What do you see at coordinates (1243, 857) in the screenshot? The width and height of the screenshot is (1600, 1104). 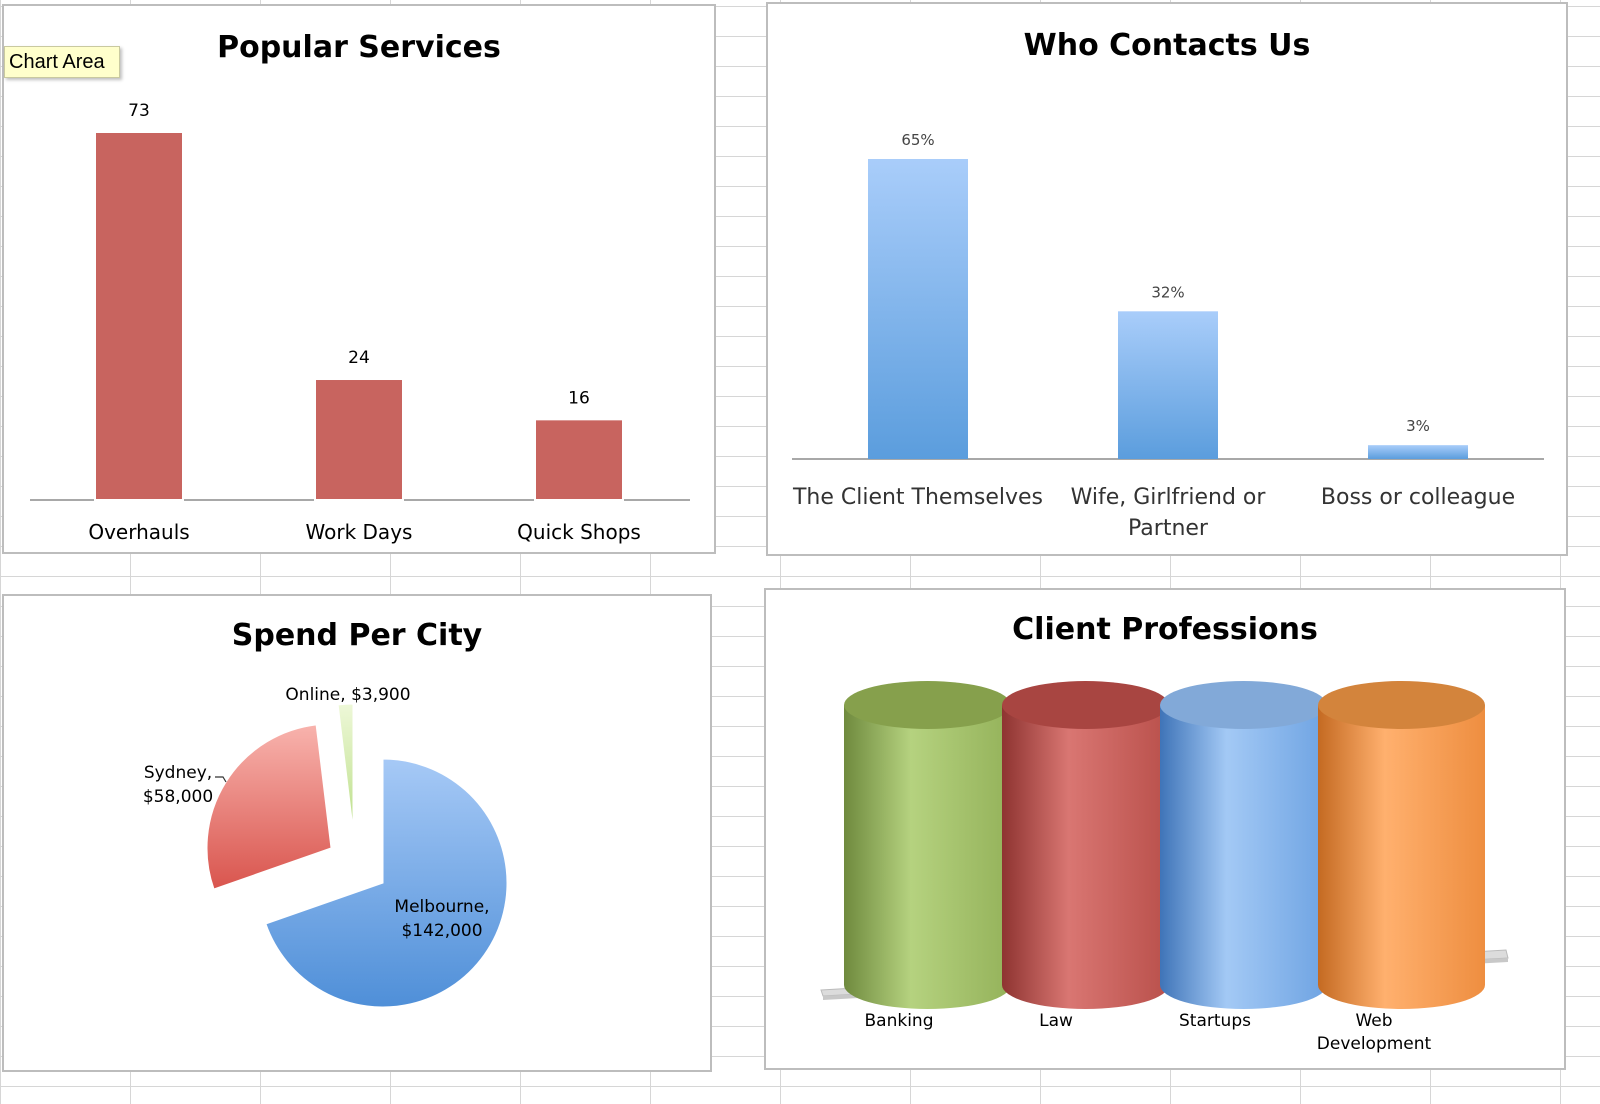 I see `cylinder-startups` at bounding box center [1243, 857].